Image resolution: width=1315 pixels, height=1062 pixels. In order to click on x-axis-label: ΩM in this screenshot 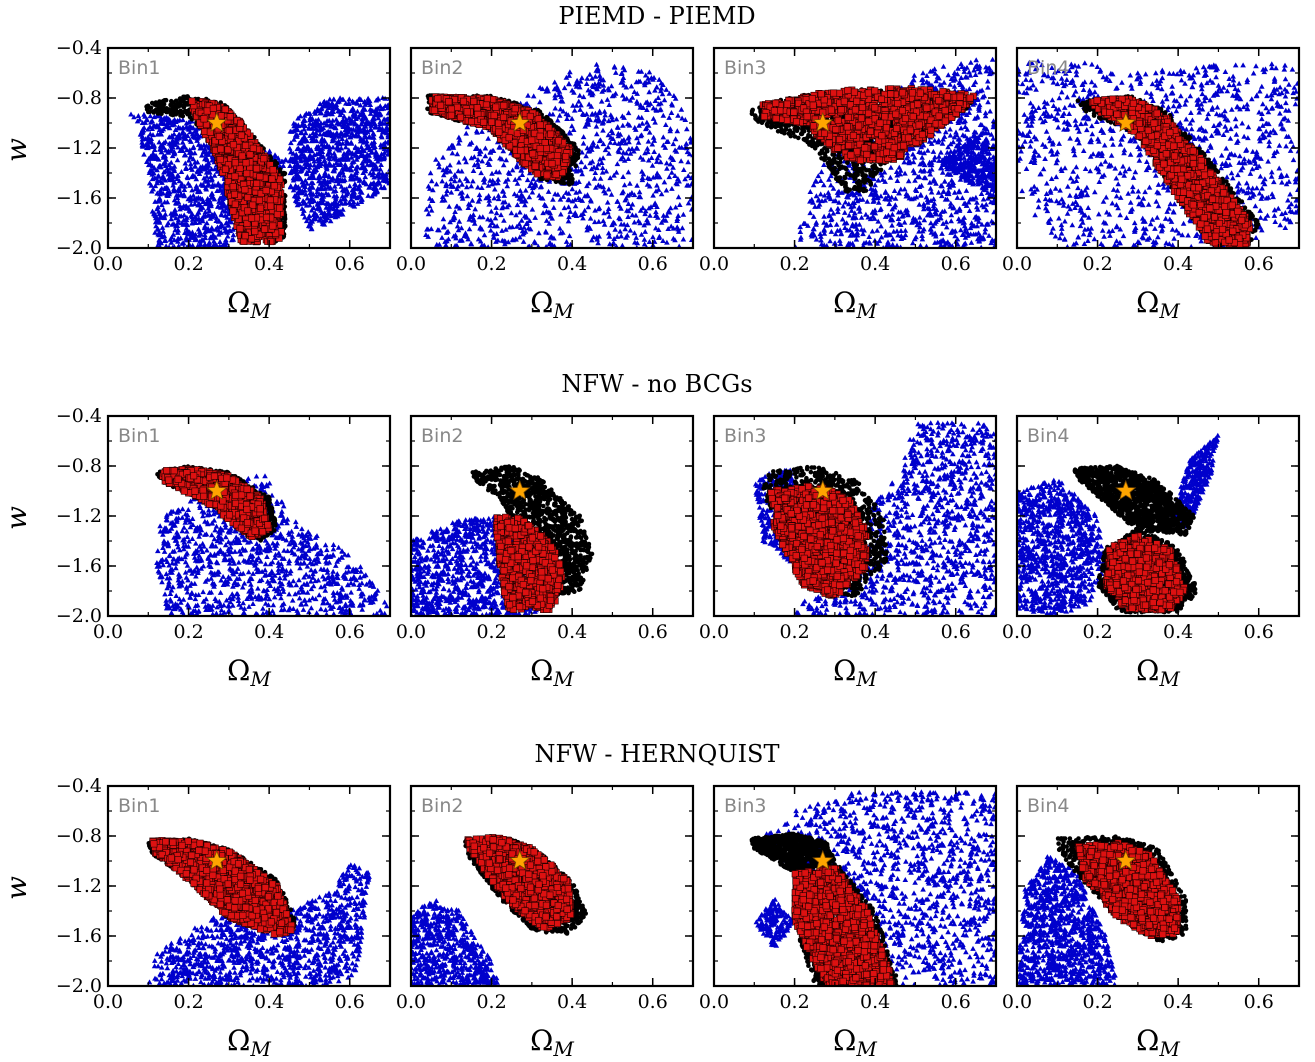, I will do `click(249, 304)`.